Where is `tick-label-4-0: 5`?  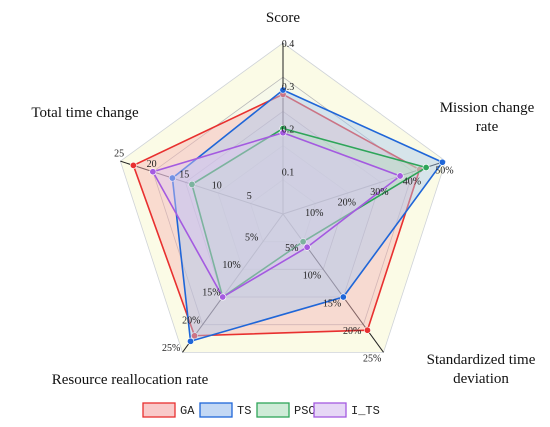 tick-label-4-0: 5 is located at coordinates (249, 196).